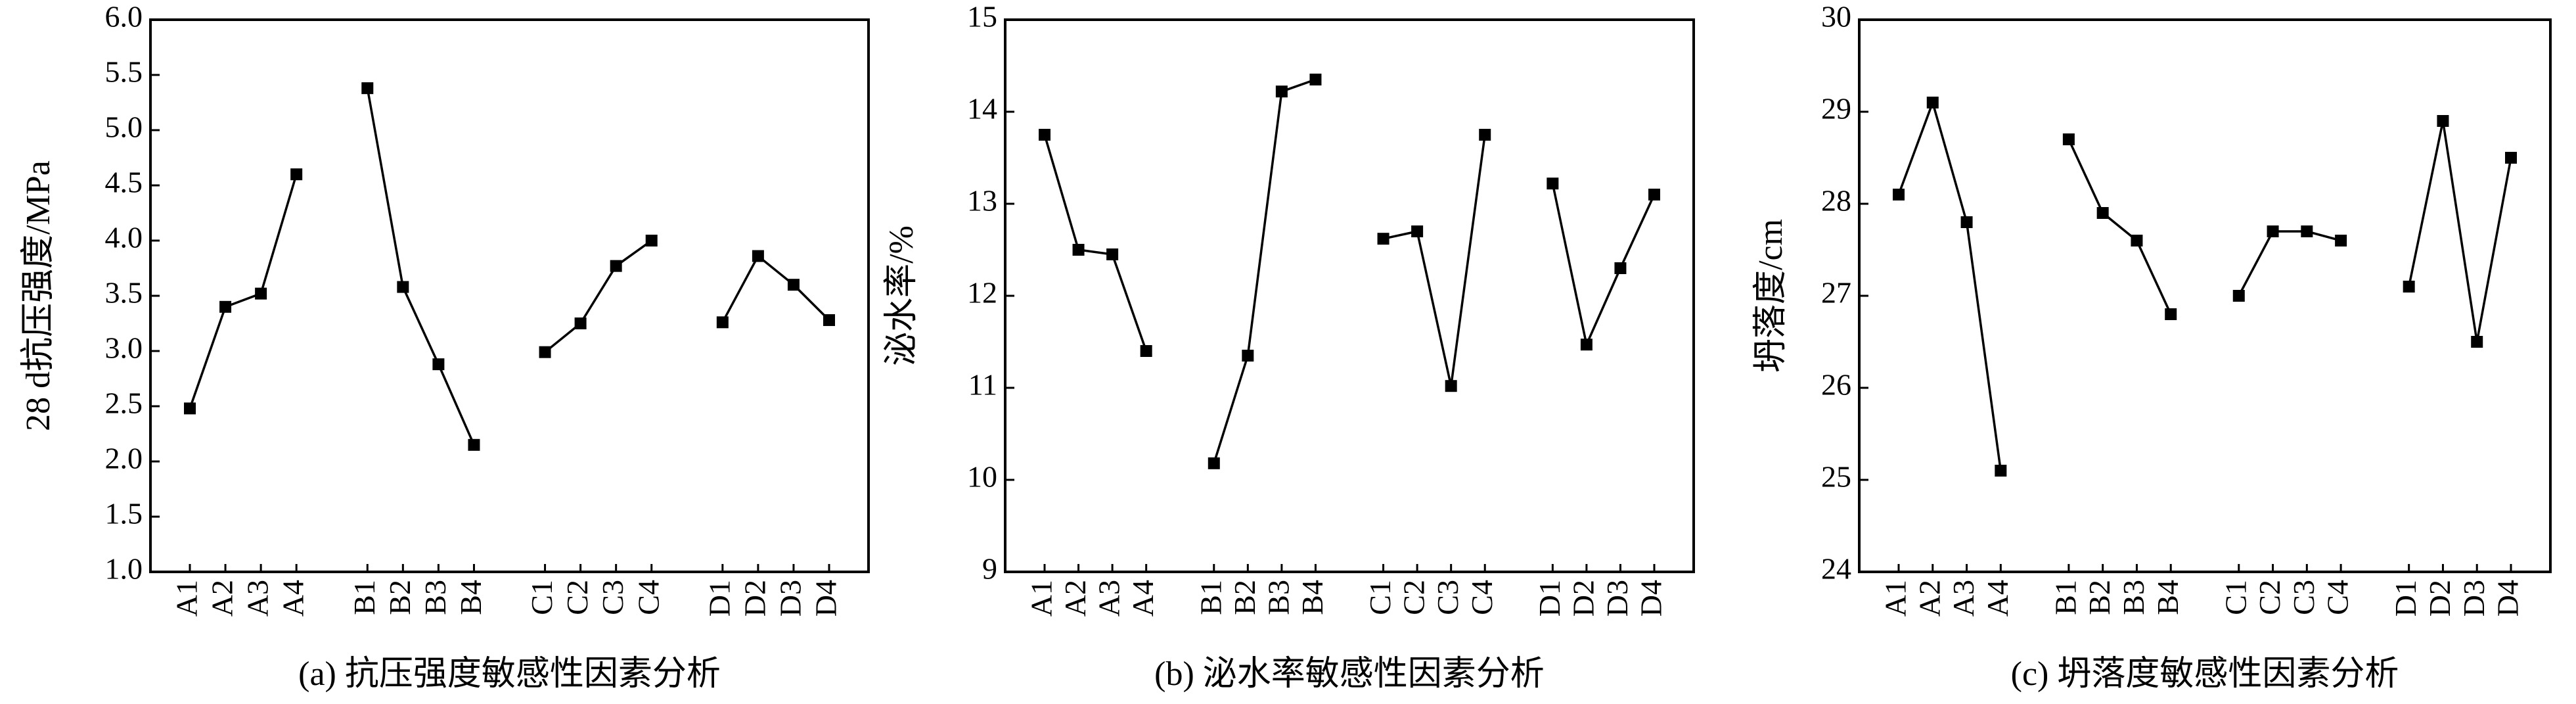 The height and width of the screenshot is (704, 2576). What do you see at coordinates (124, 458) in the screenshot?
I see `y-tick-label: 2.0` at bounding box center [124, 458].